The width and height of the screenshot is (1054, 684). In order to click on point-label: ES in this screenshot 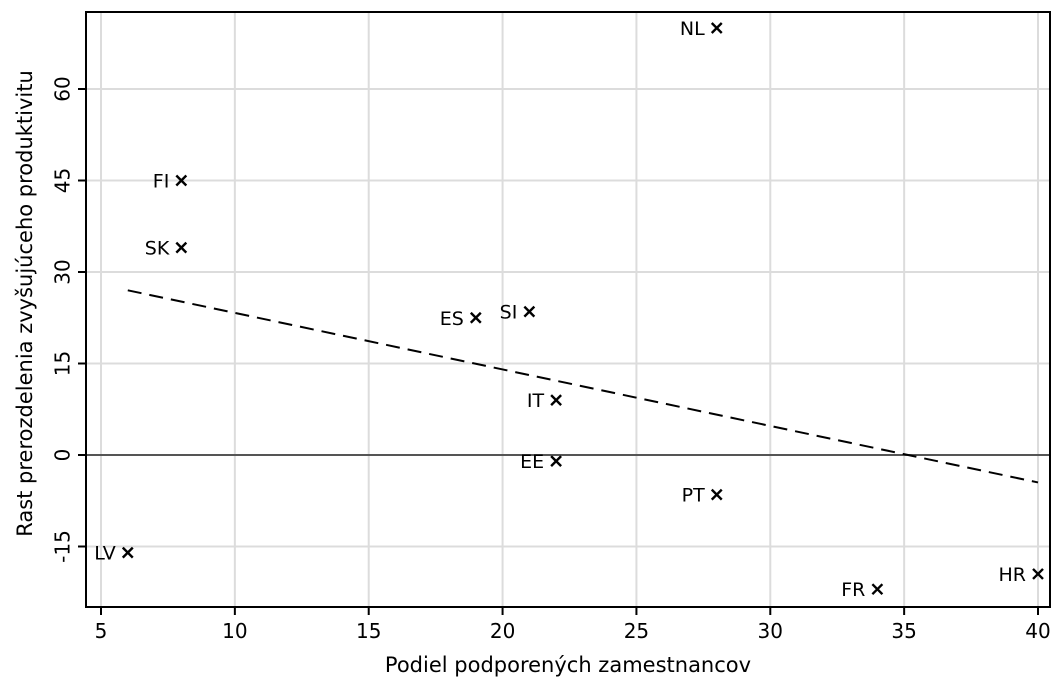, I will do `click(452, 319)`.